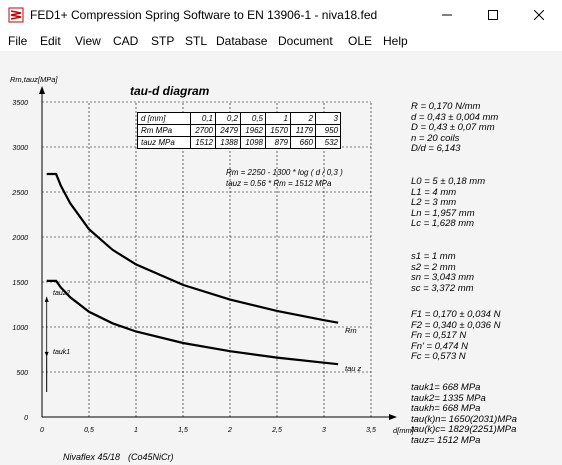 The height and width of the screenshot is (465, 562). I want to click on param-line: L2 = 3 mm, so click(434, 202).